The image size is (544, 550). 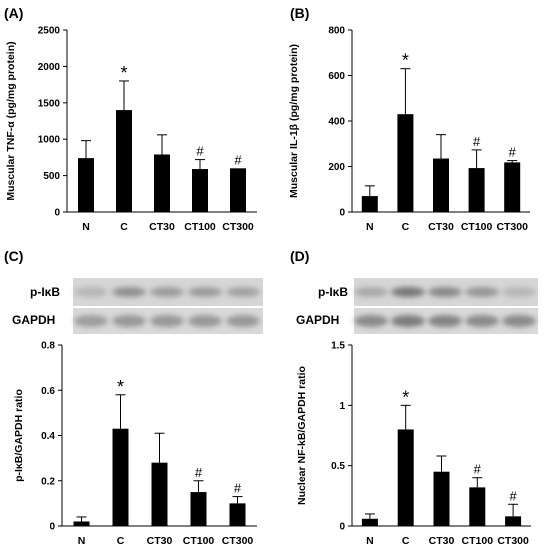 I want to click on y-tick-label: 1, so click(x=342, y=406).